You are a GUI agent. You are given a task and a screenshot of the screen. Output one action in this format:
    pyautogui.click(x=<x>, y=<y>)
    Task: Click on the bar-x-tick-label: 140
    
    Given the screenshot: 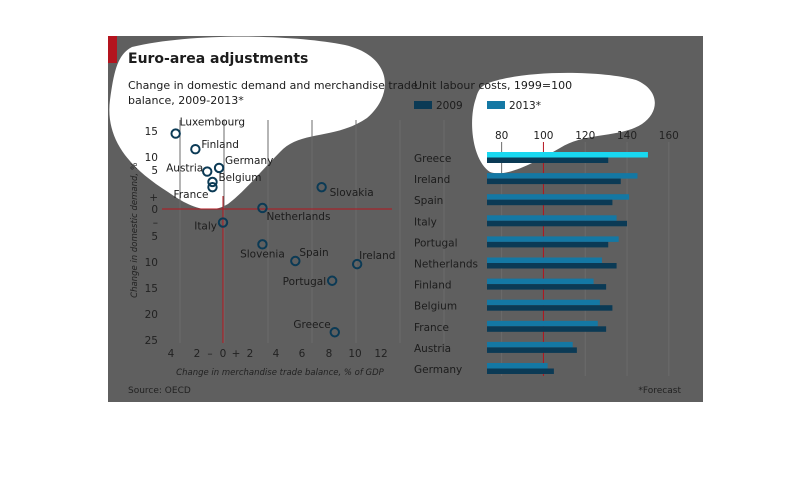 What is the action you would take?
    pyautogui.click(x=627, y=136)
    